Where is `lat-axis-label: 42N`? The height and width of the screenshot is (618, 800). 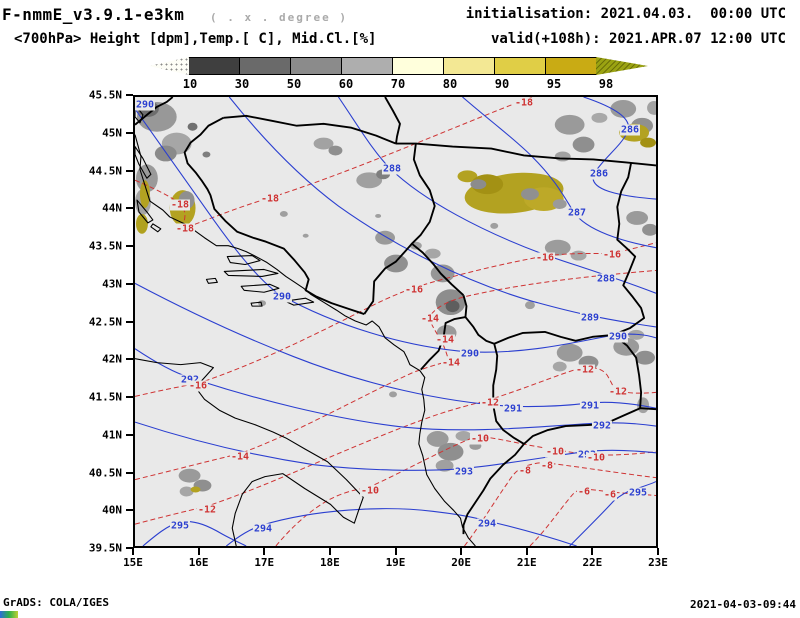
lat-axis-label: 42N is located at coordinates (112, 359).